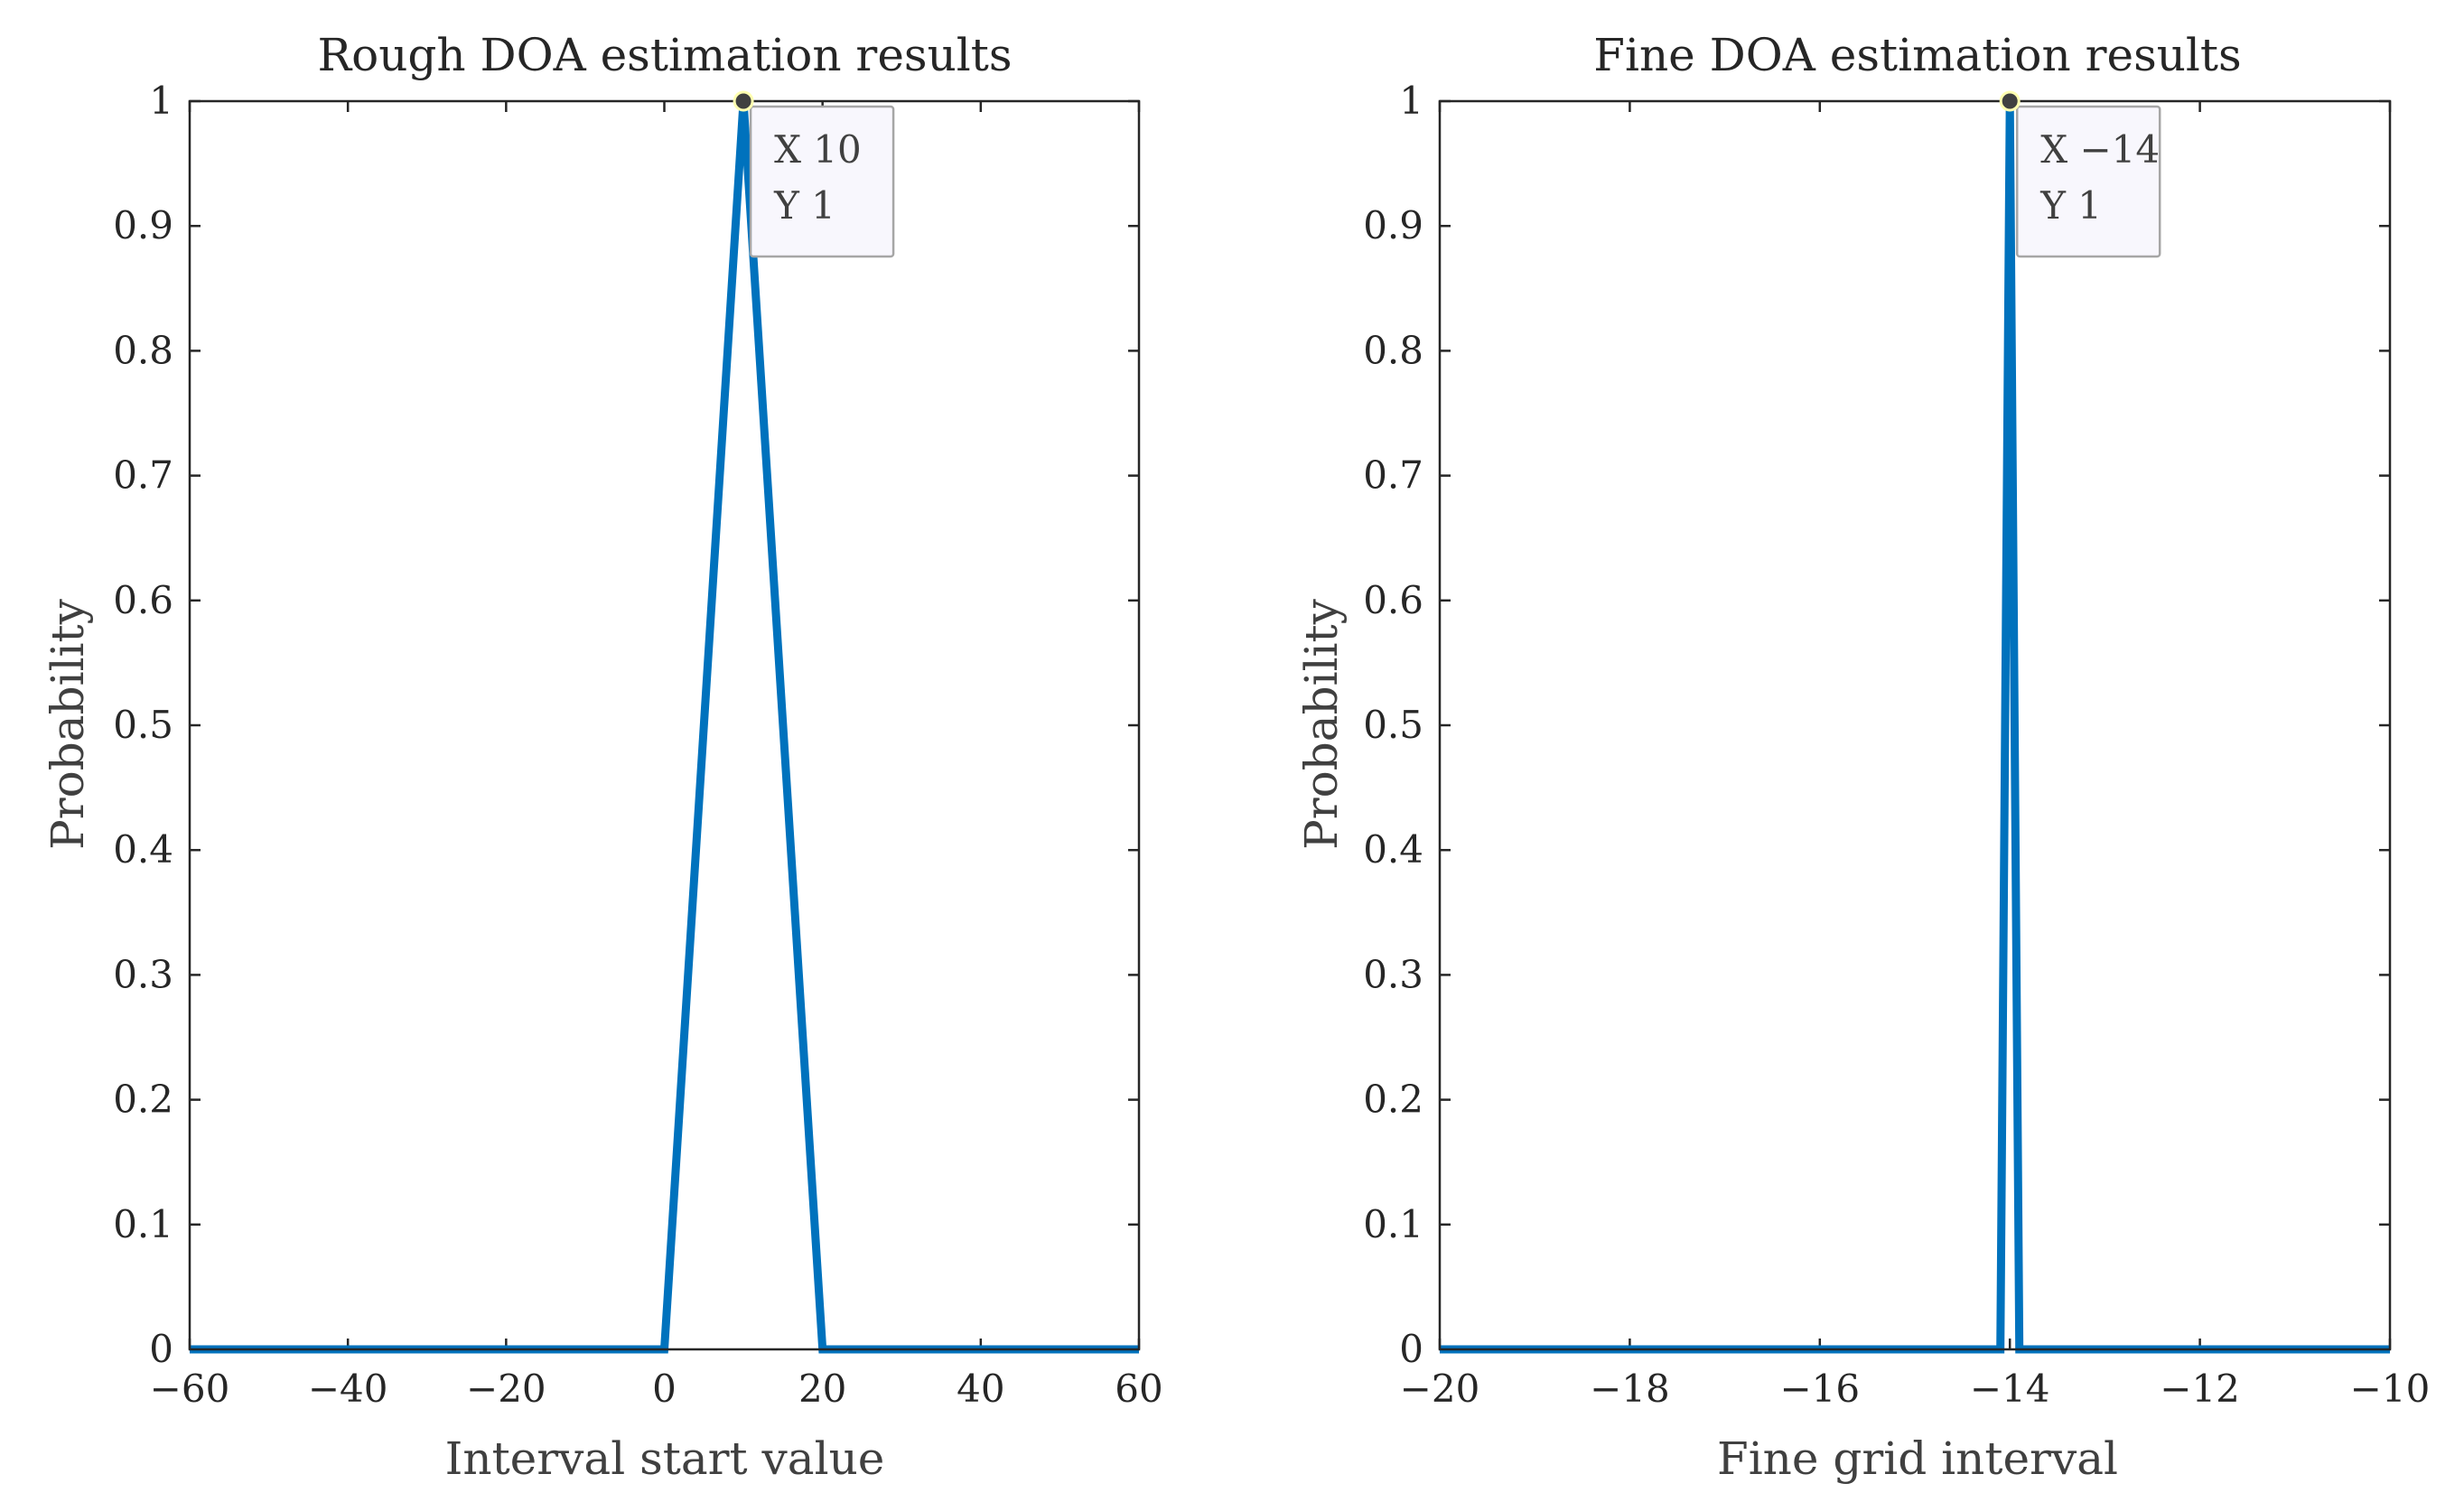 Image resolution: width=2464 pixels, height=1502 pixels. What do you see at coordinates (981, 1389) in the screenshot?
I see `x-tick-label: 40` at bounding box center [981, 1389].